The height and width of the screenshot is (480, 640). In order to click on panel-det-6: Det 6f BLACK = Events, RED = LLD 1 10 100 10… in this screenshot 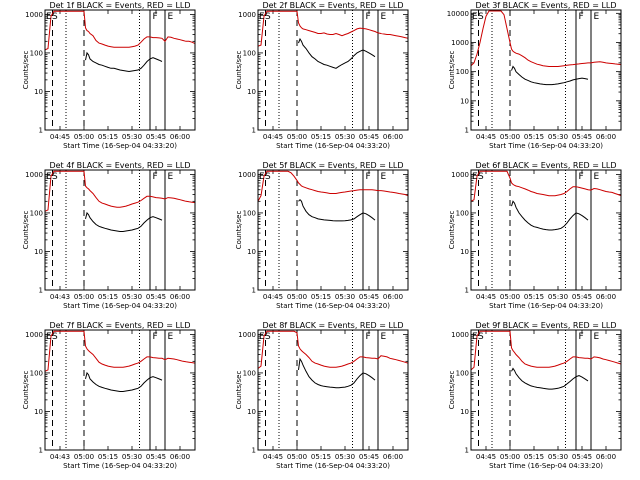, I will do `click(535, 235)`.